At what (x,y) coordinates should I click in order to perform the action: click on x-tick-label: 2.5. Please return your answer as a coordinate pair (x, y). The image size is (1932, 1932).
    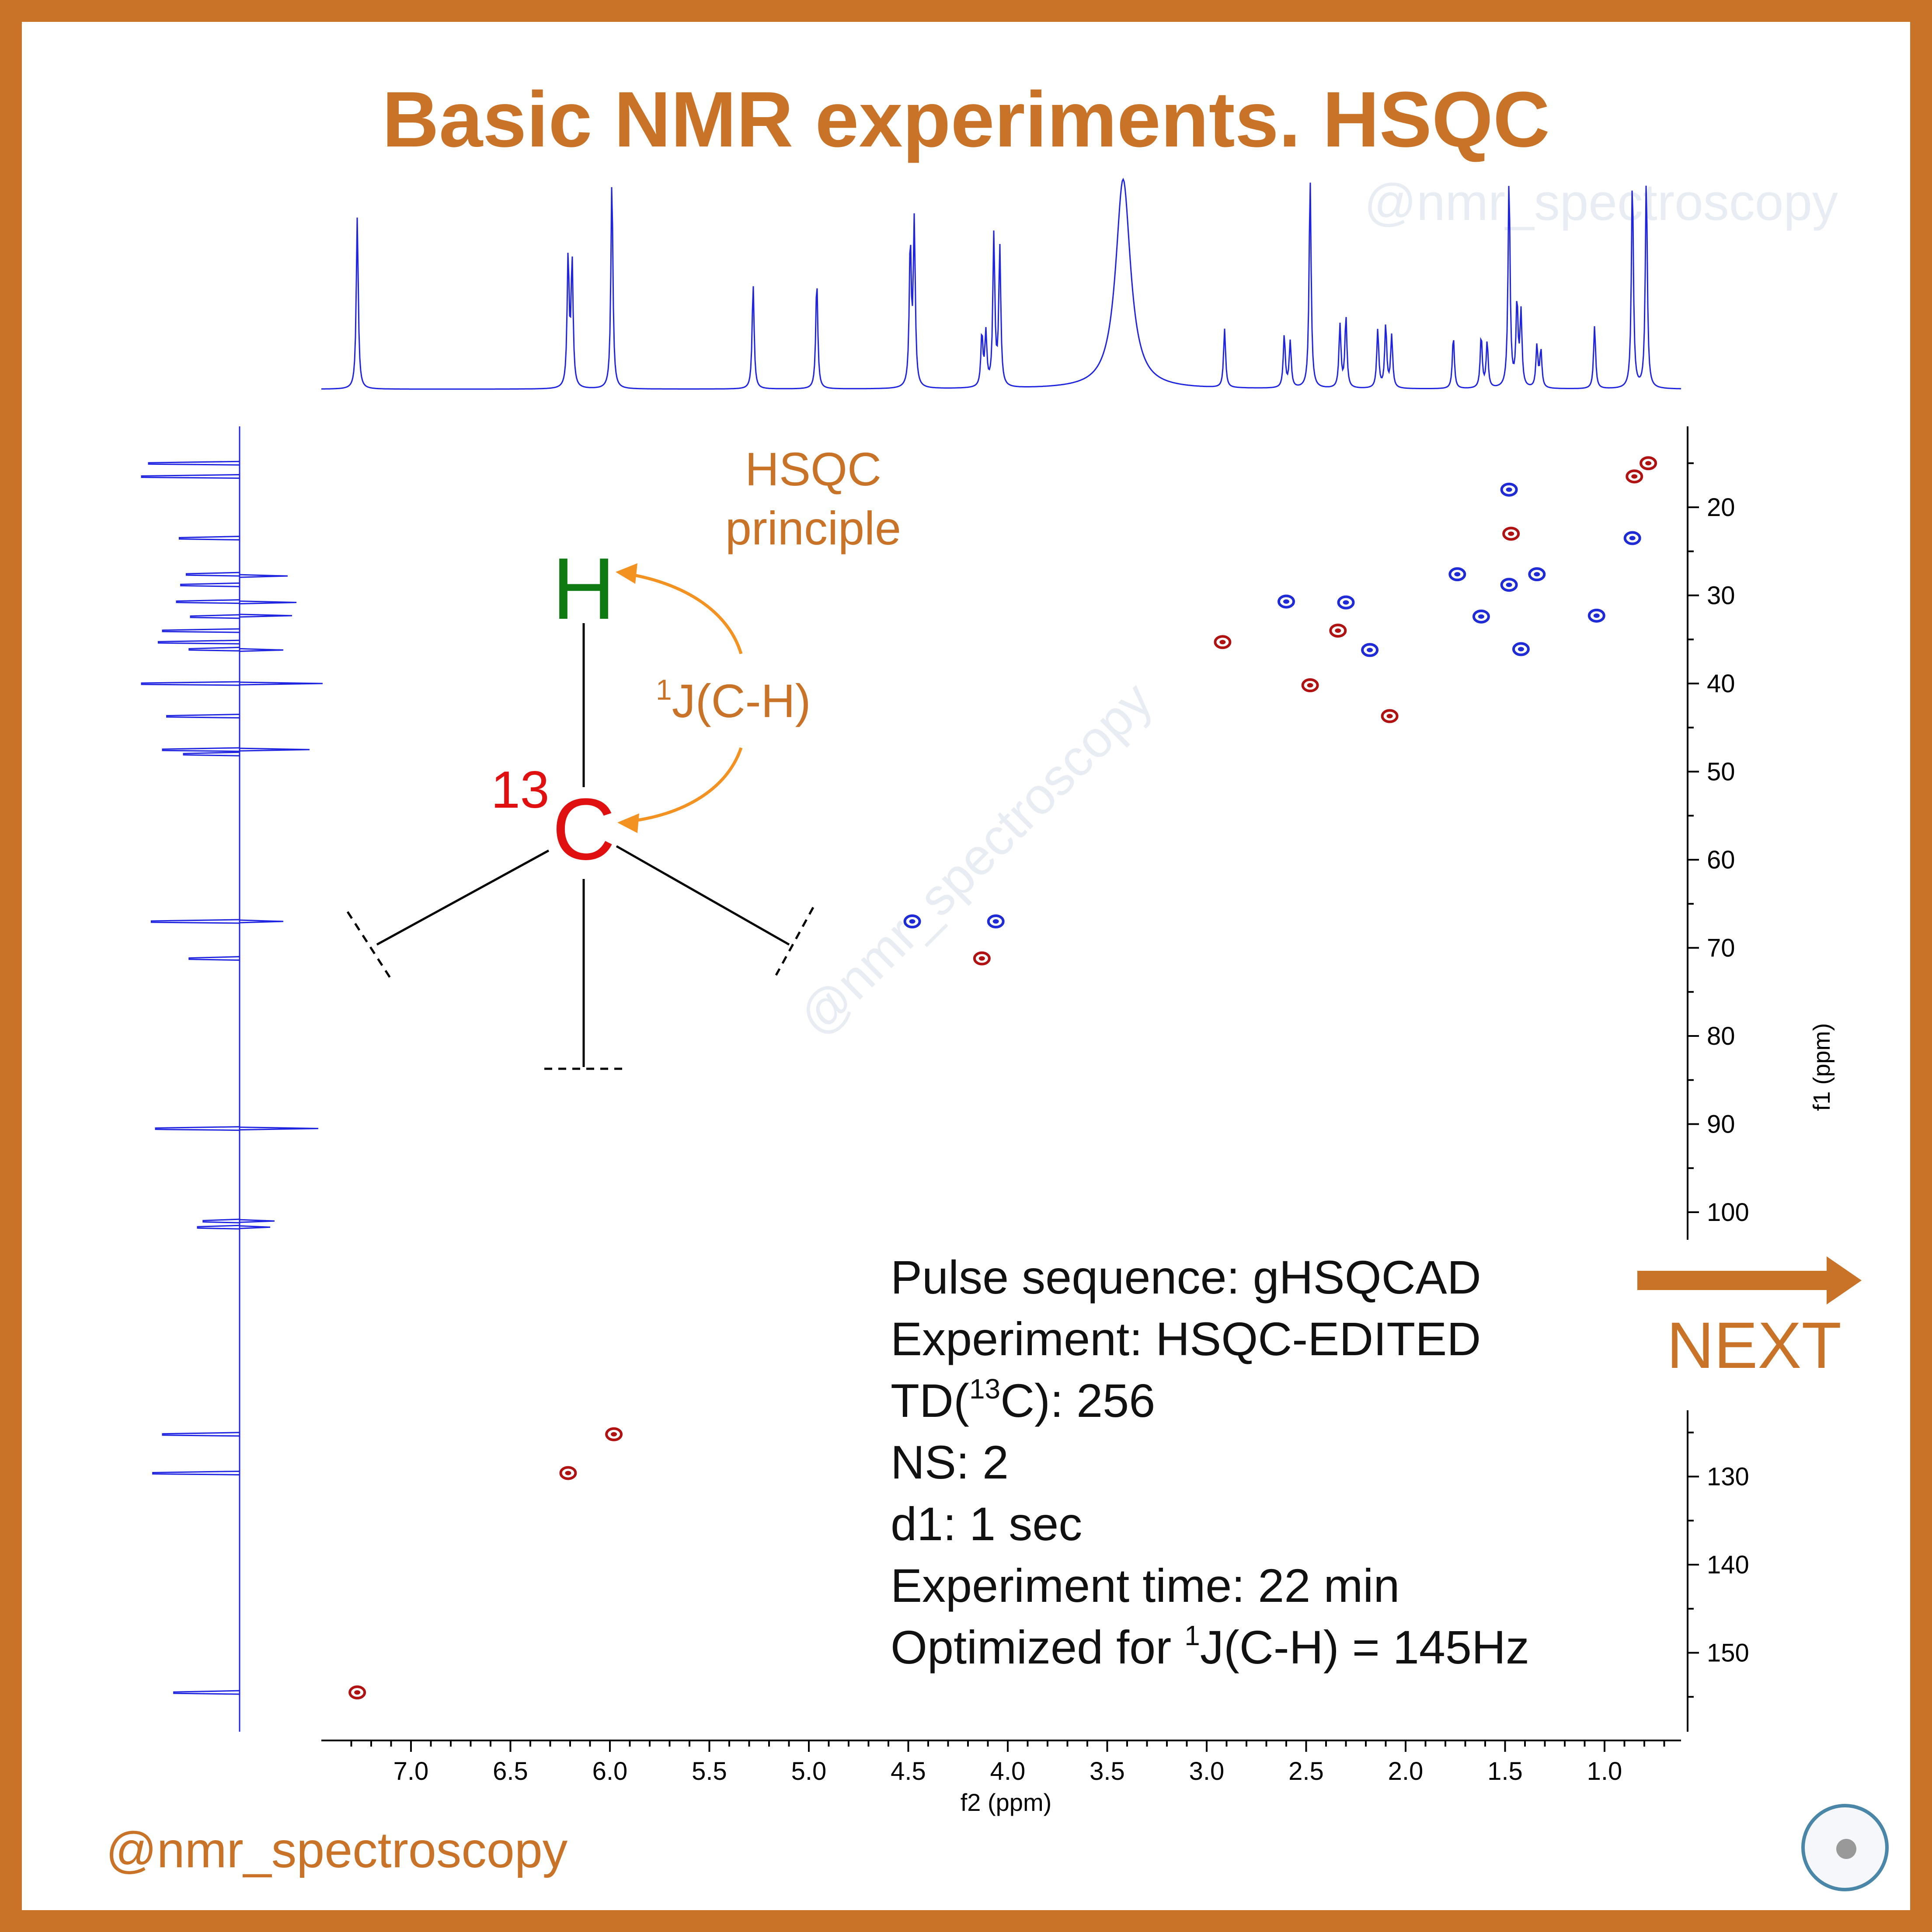
    Looking at the image, I should click on (1306, 1771).